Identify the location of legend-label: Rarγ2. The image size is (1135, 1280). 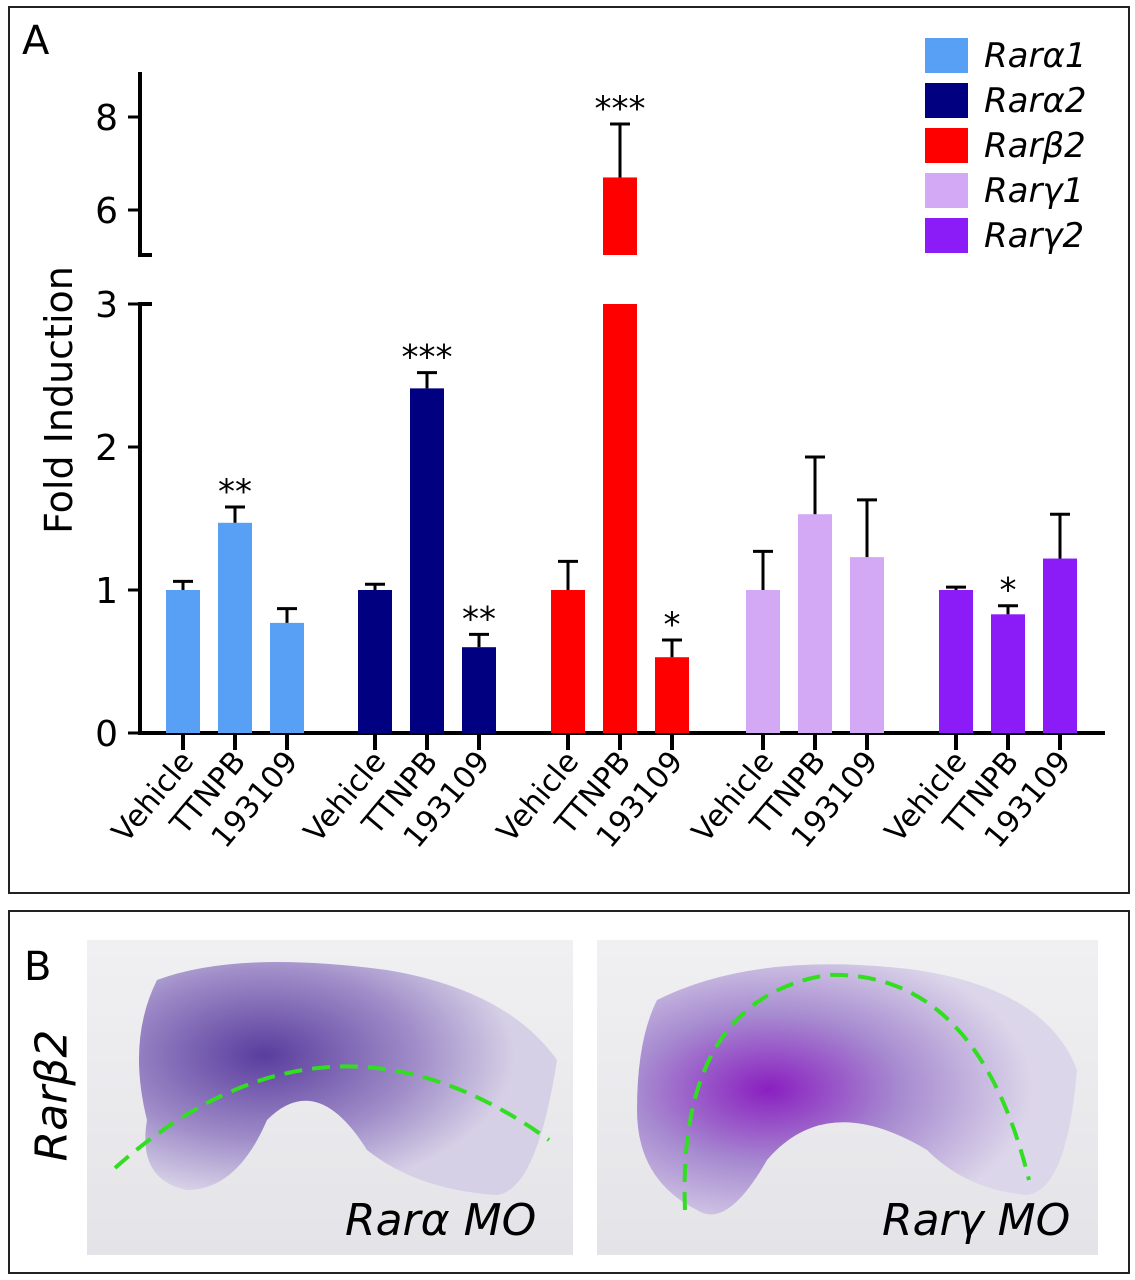
(1034, 236).